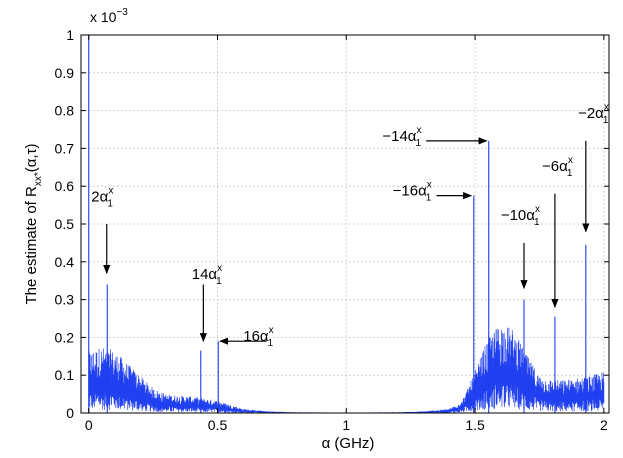  I want to click on x-tick-label: 1.5, so click(475, 425).